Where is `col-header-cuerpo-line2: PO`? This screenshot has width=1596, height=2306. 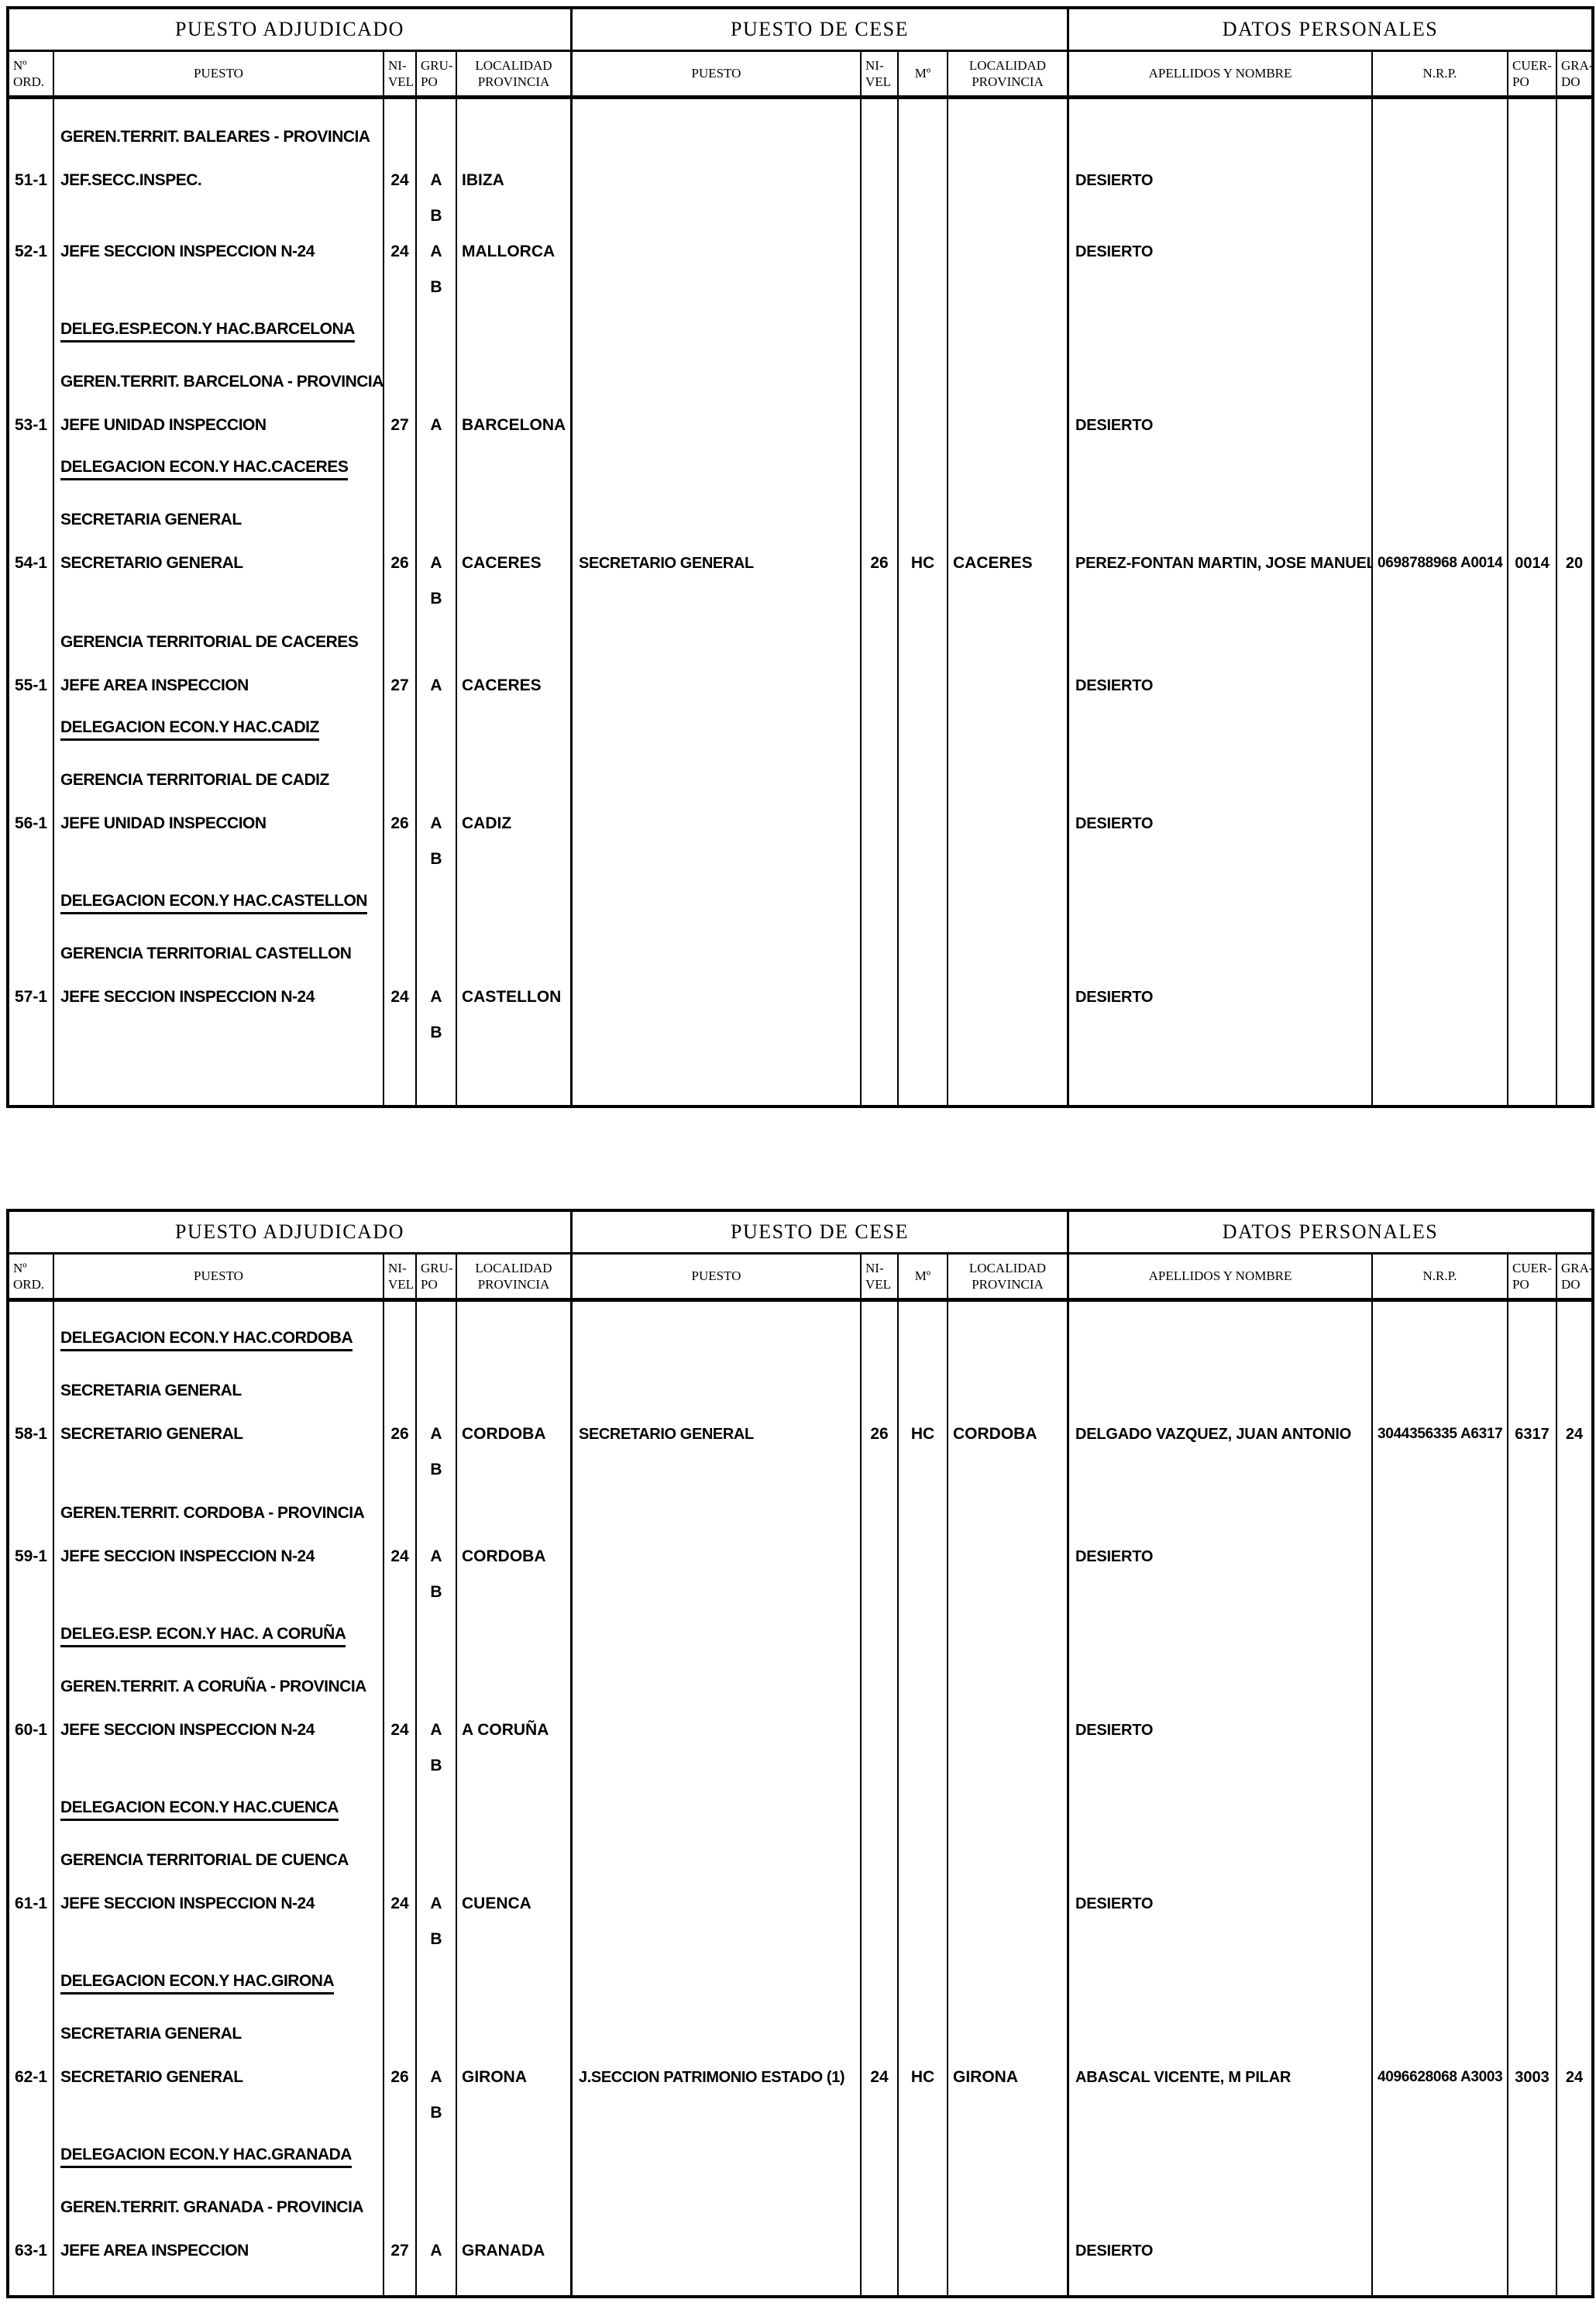
col-header-cuerpo-line2: PO is located at coordinates (1520, 1284).